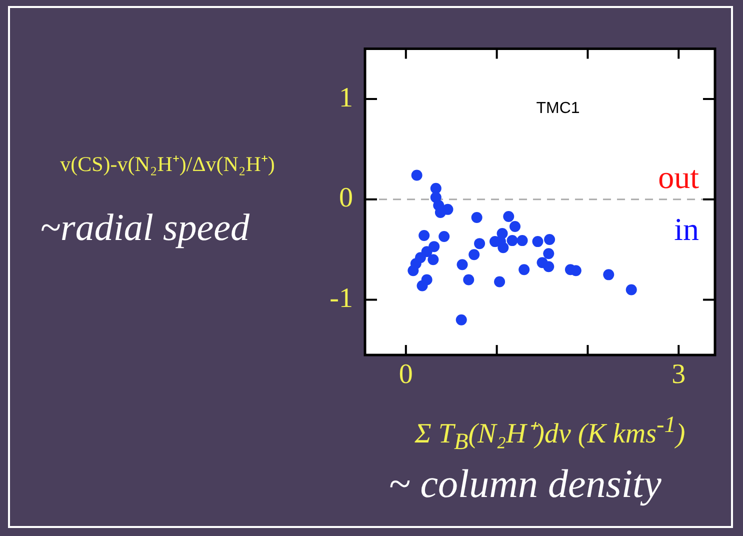  I want to click on annotation: in, so click(686, 228).